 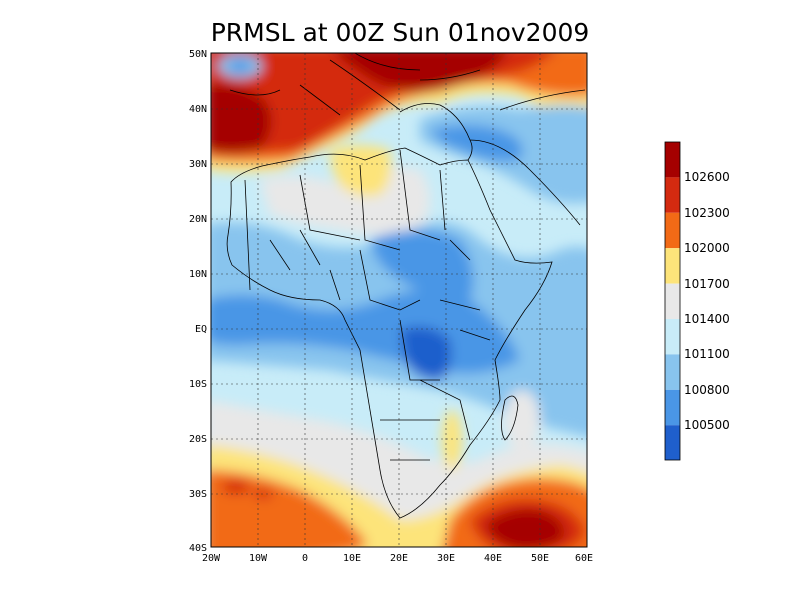 What do you see at coordinates (707, 425) in the screenshot?
I see `colorbar-label: 100500` at bounding box center [707, 425].